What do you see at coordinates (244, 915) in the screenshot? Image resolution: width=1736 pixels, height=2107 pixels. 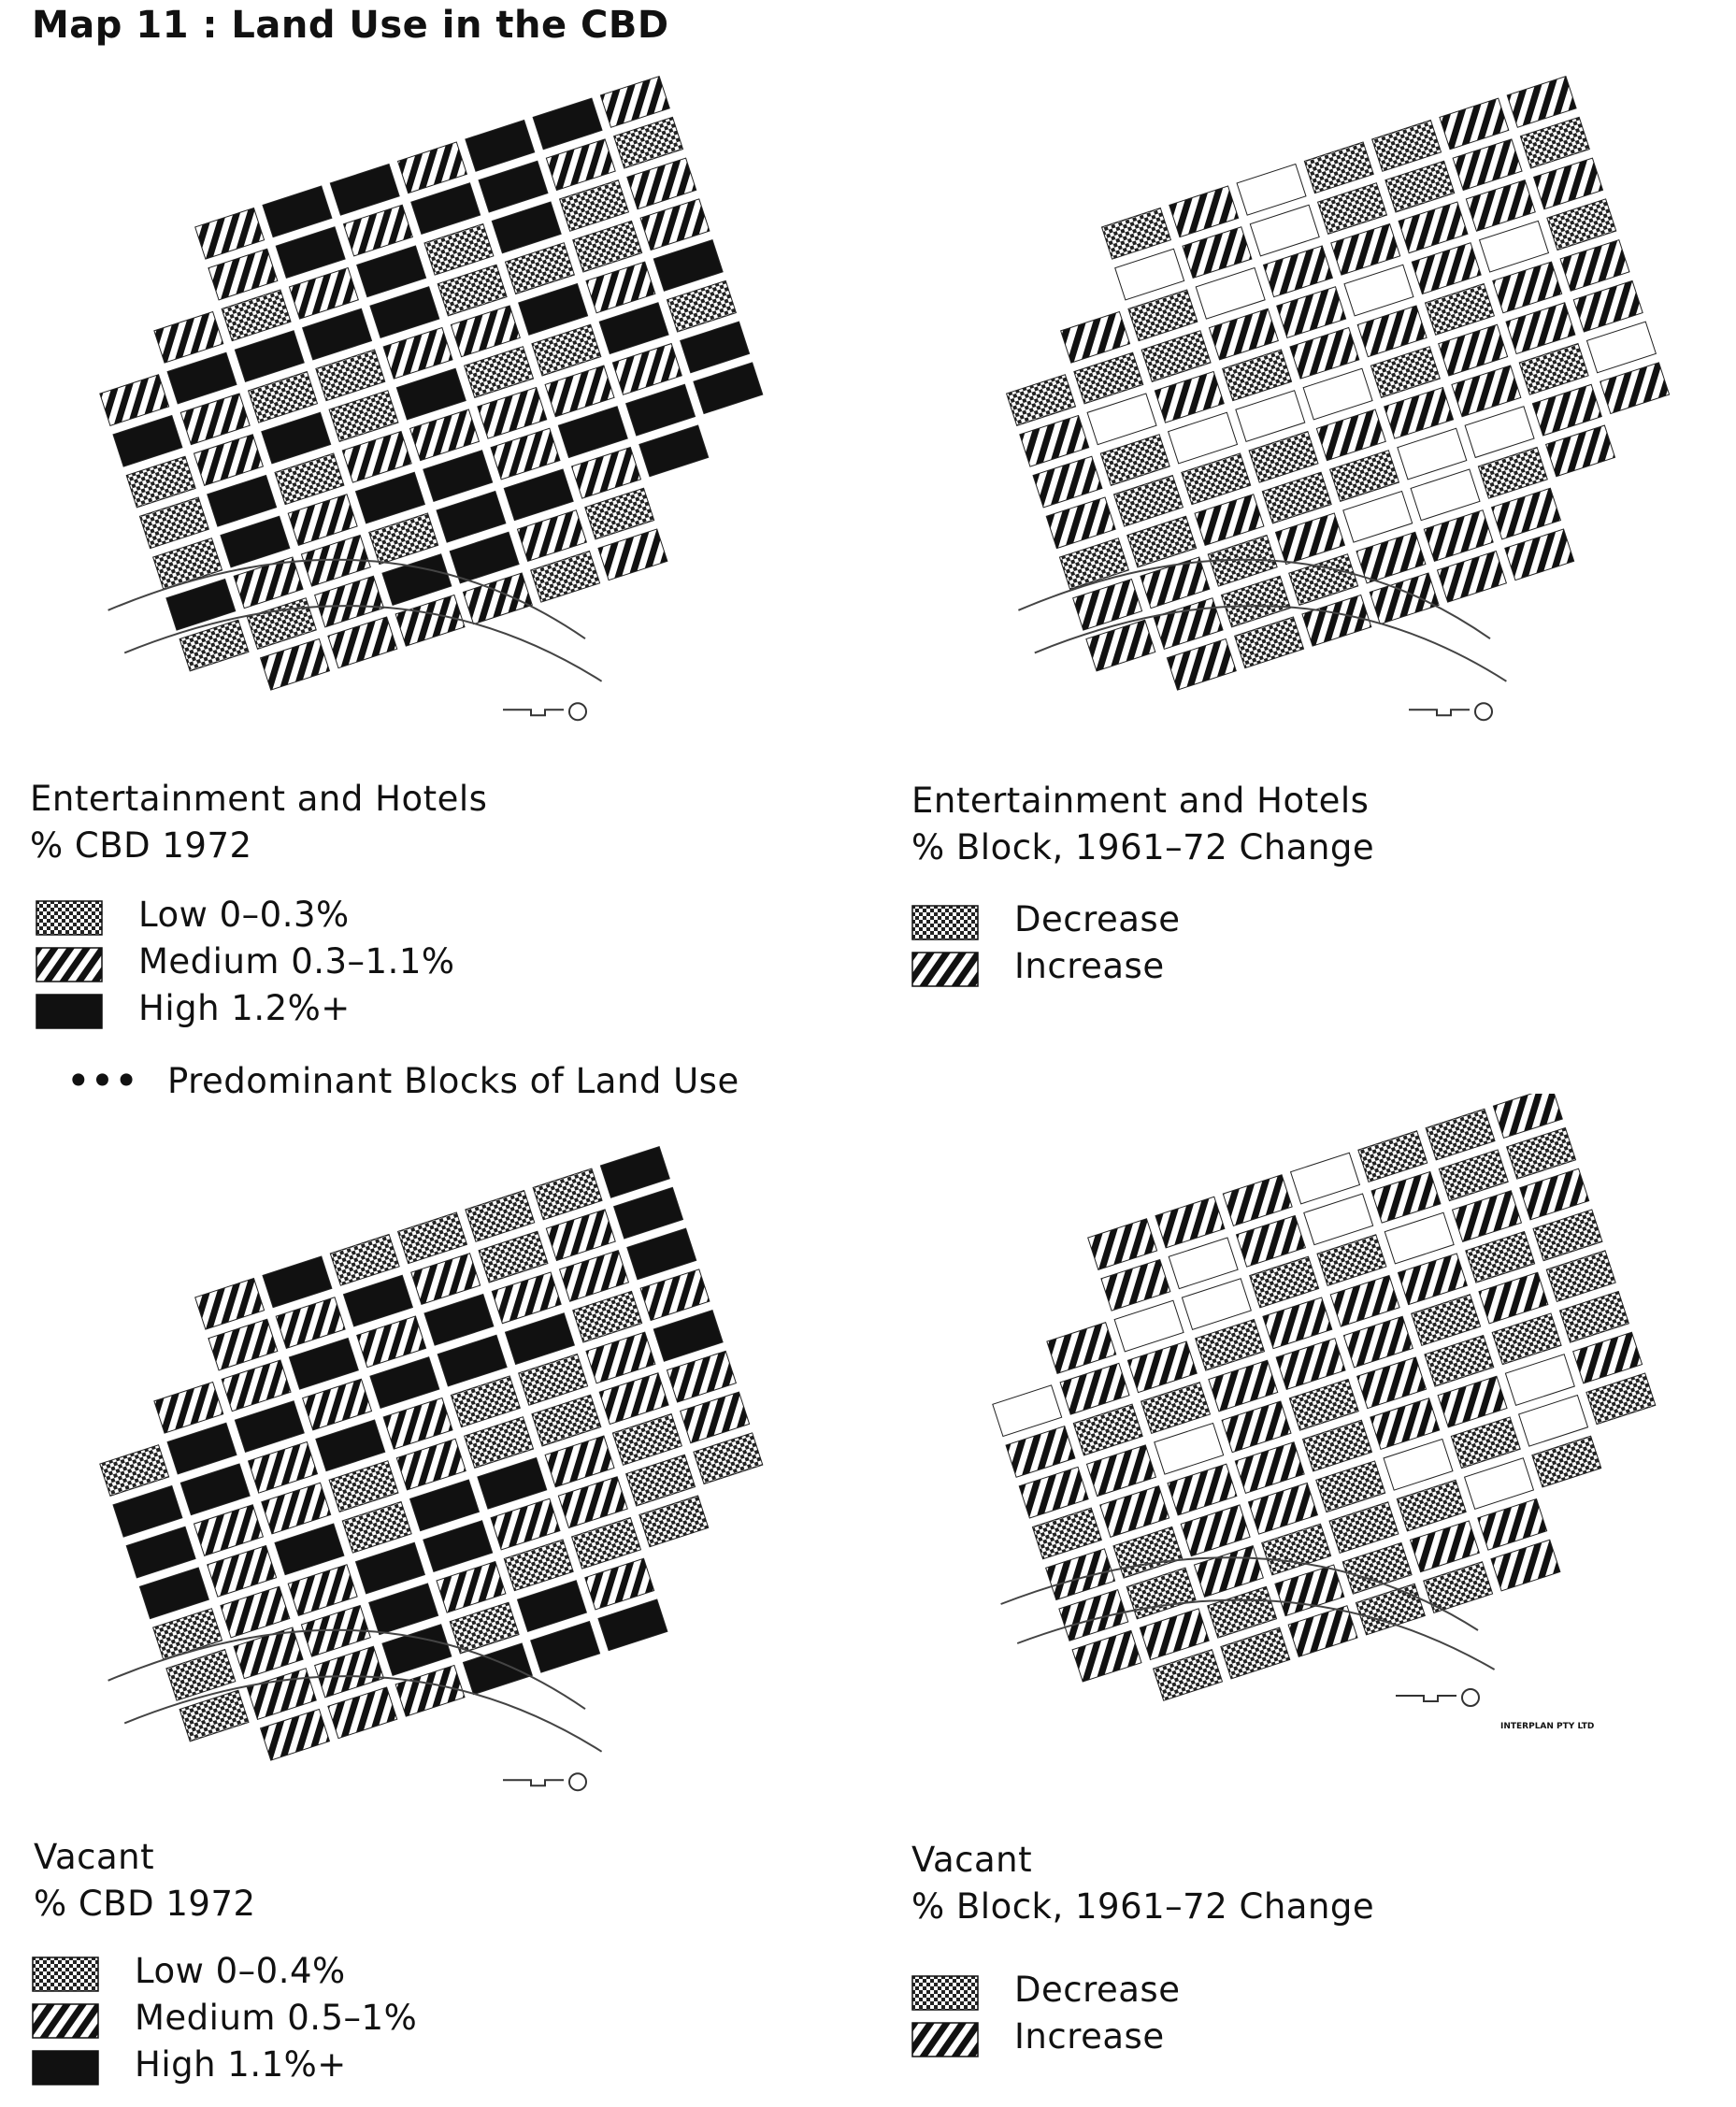 I see `legend-label: Low 0–0.3%` at bounding box center [244, 915].